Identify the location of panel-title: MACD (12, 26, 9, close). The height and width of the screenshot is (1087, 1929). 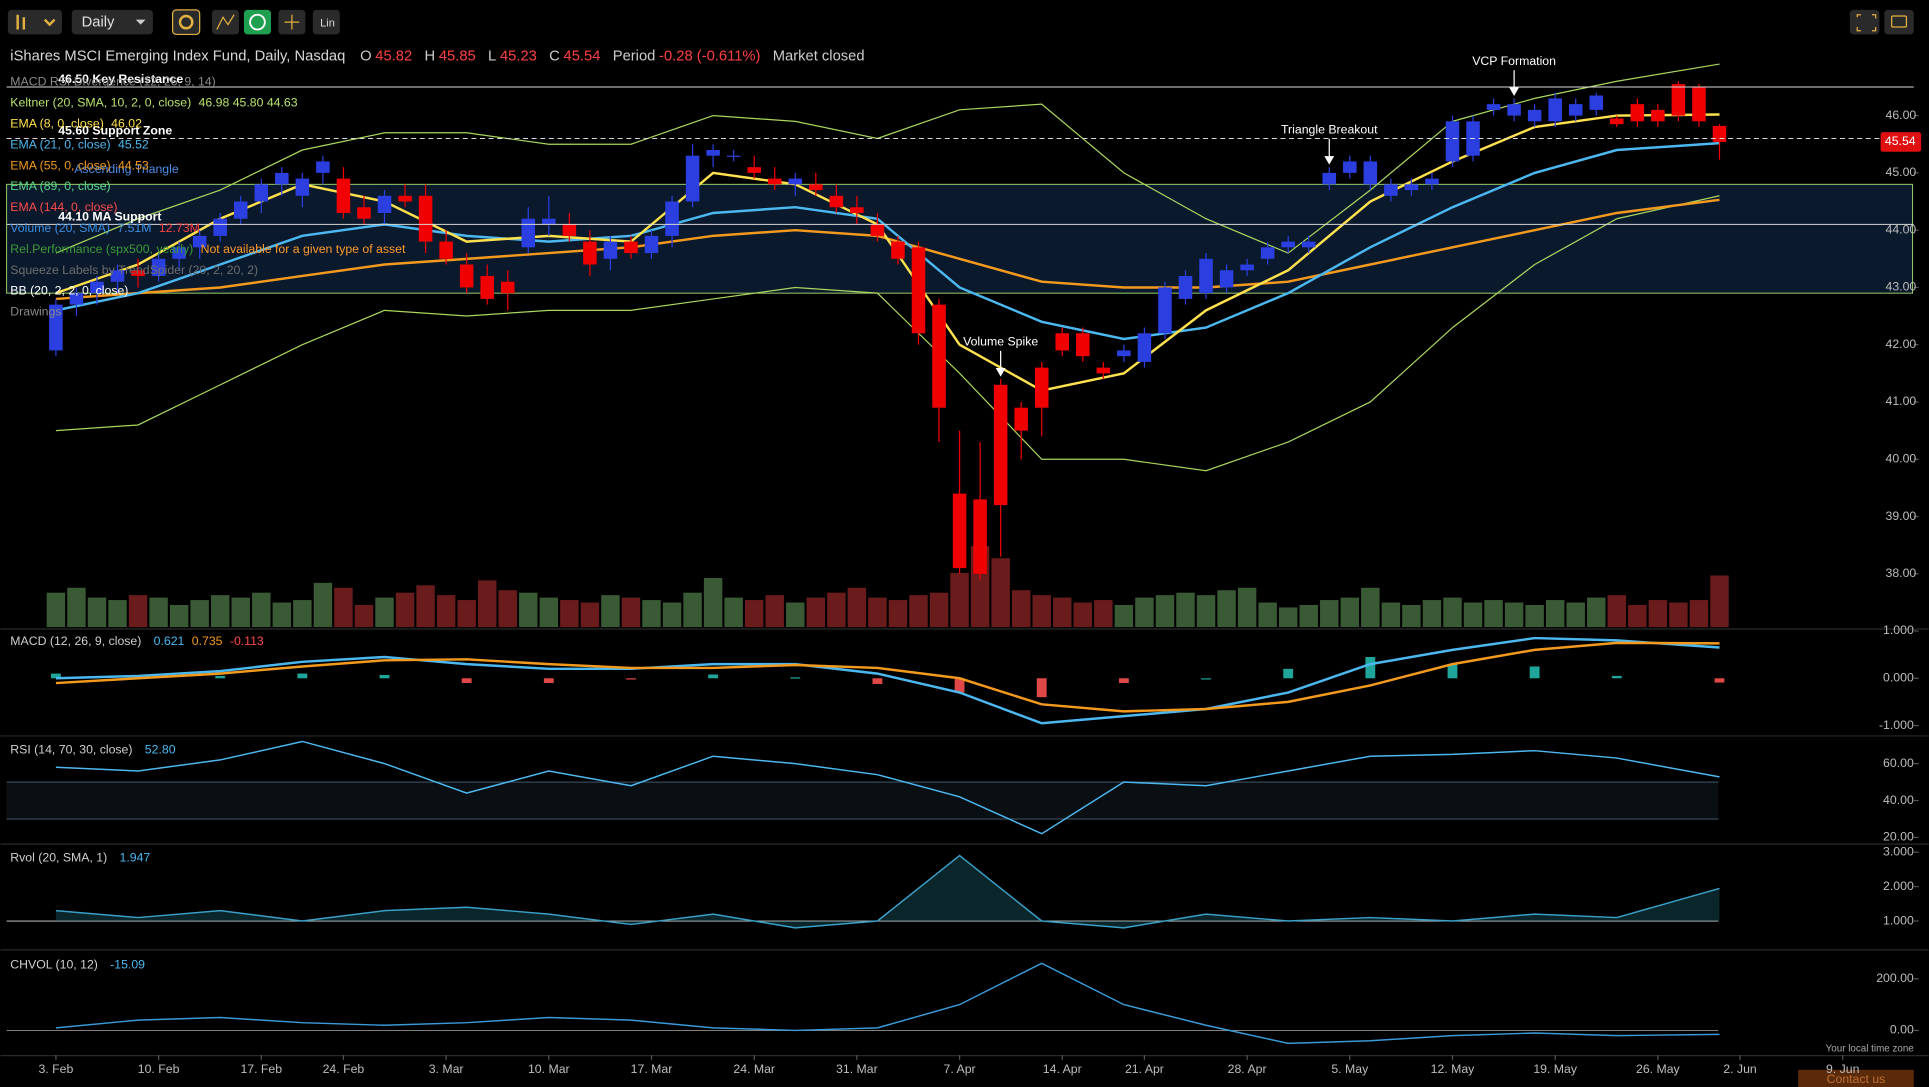
(75, 641).